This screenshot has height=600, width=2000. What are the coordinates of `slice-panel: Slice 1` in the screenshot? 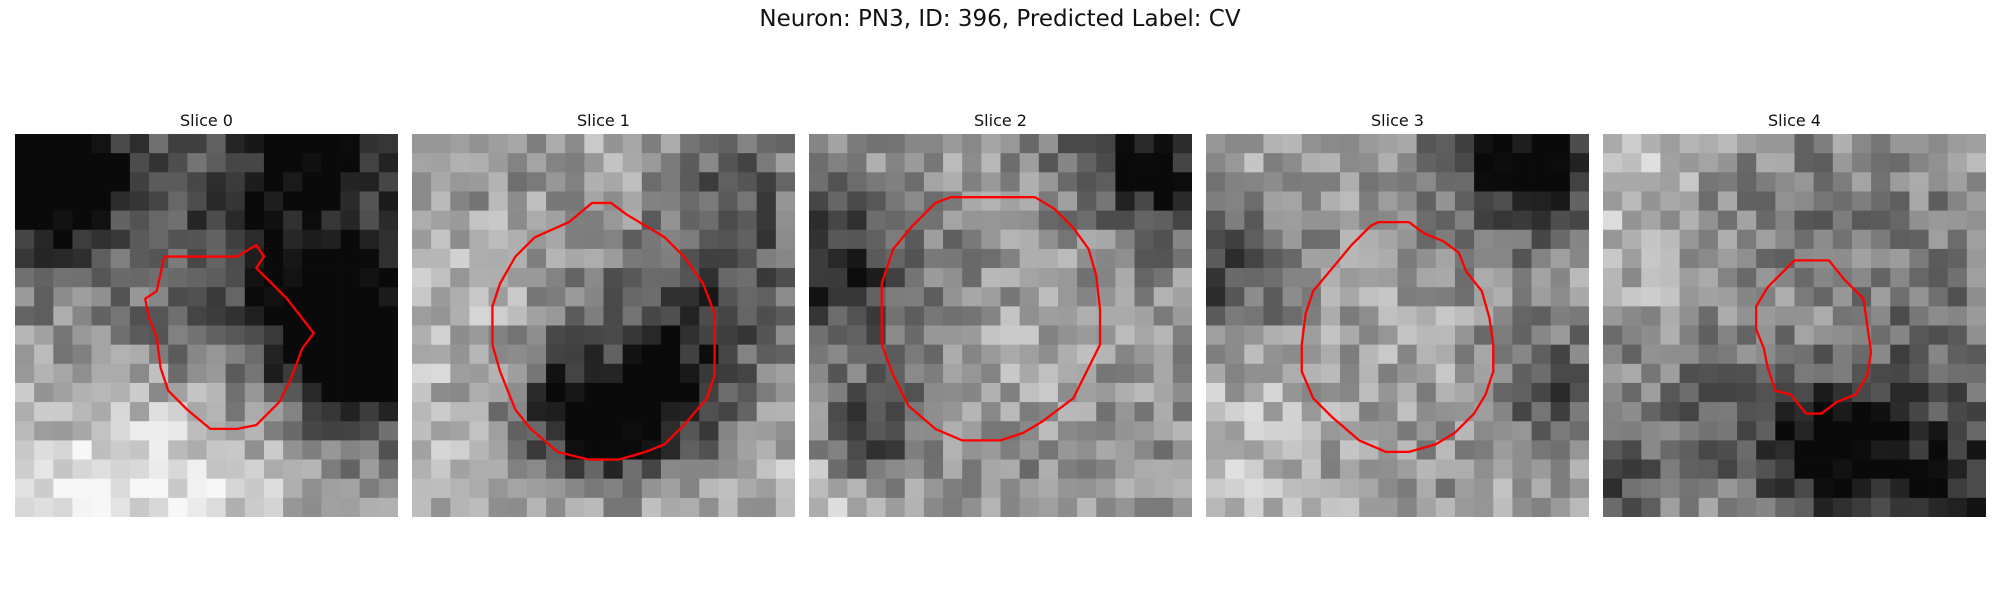 It's located at (603, 312).